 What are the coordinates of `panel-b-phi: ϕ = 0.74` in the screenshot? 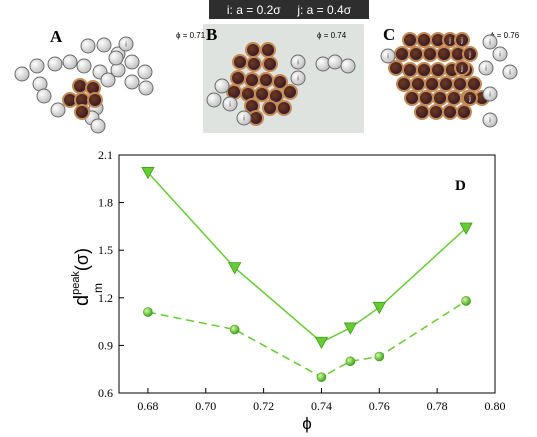 It's located at (332, 35).